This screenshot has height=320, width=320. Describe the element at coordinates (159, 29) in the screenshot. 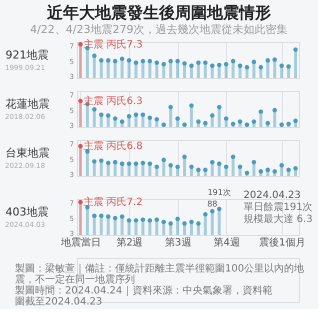

I see `text: 4/22、4/23地震279次，過去幾次地震從未如此密集` at that location.